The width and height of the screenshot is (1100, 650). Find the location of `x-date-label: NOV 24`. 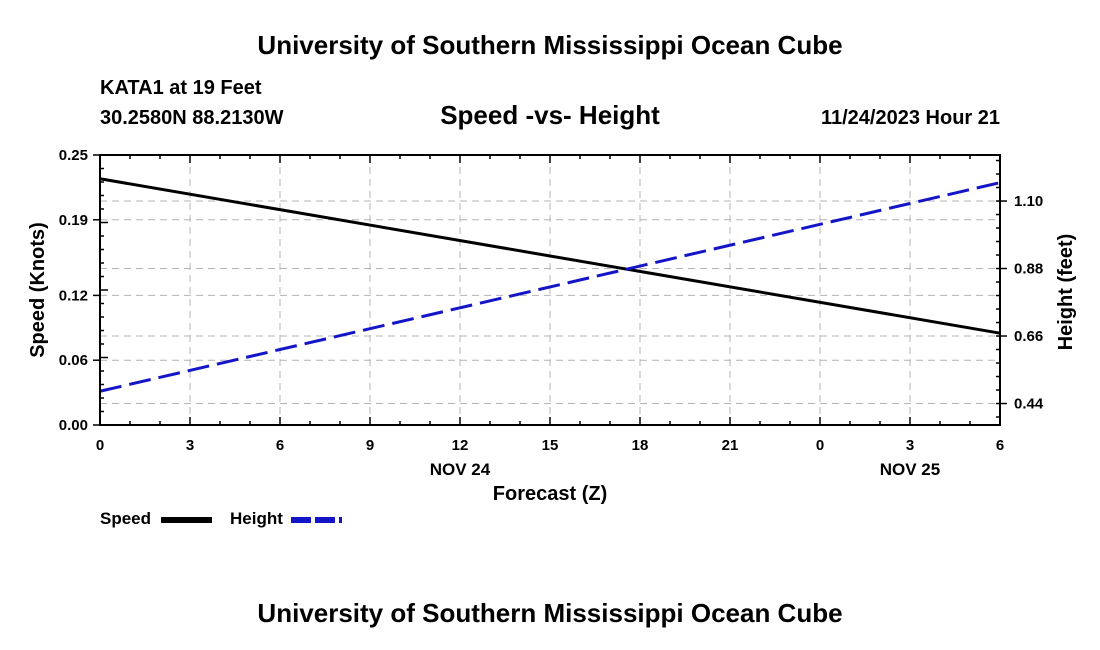

x-date-label: NOV 24 is located at coordinates (460, 469).